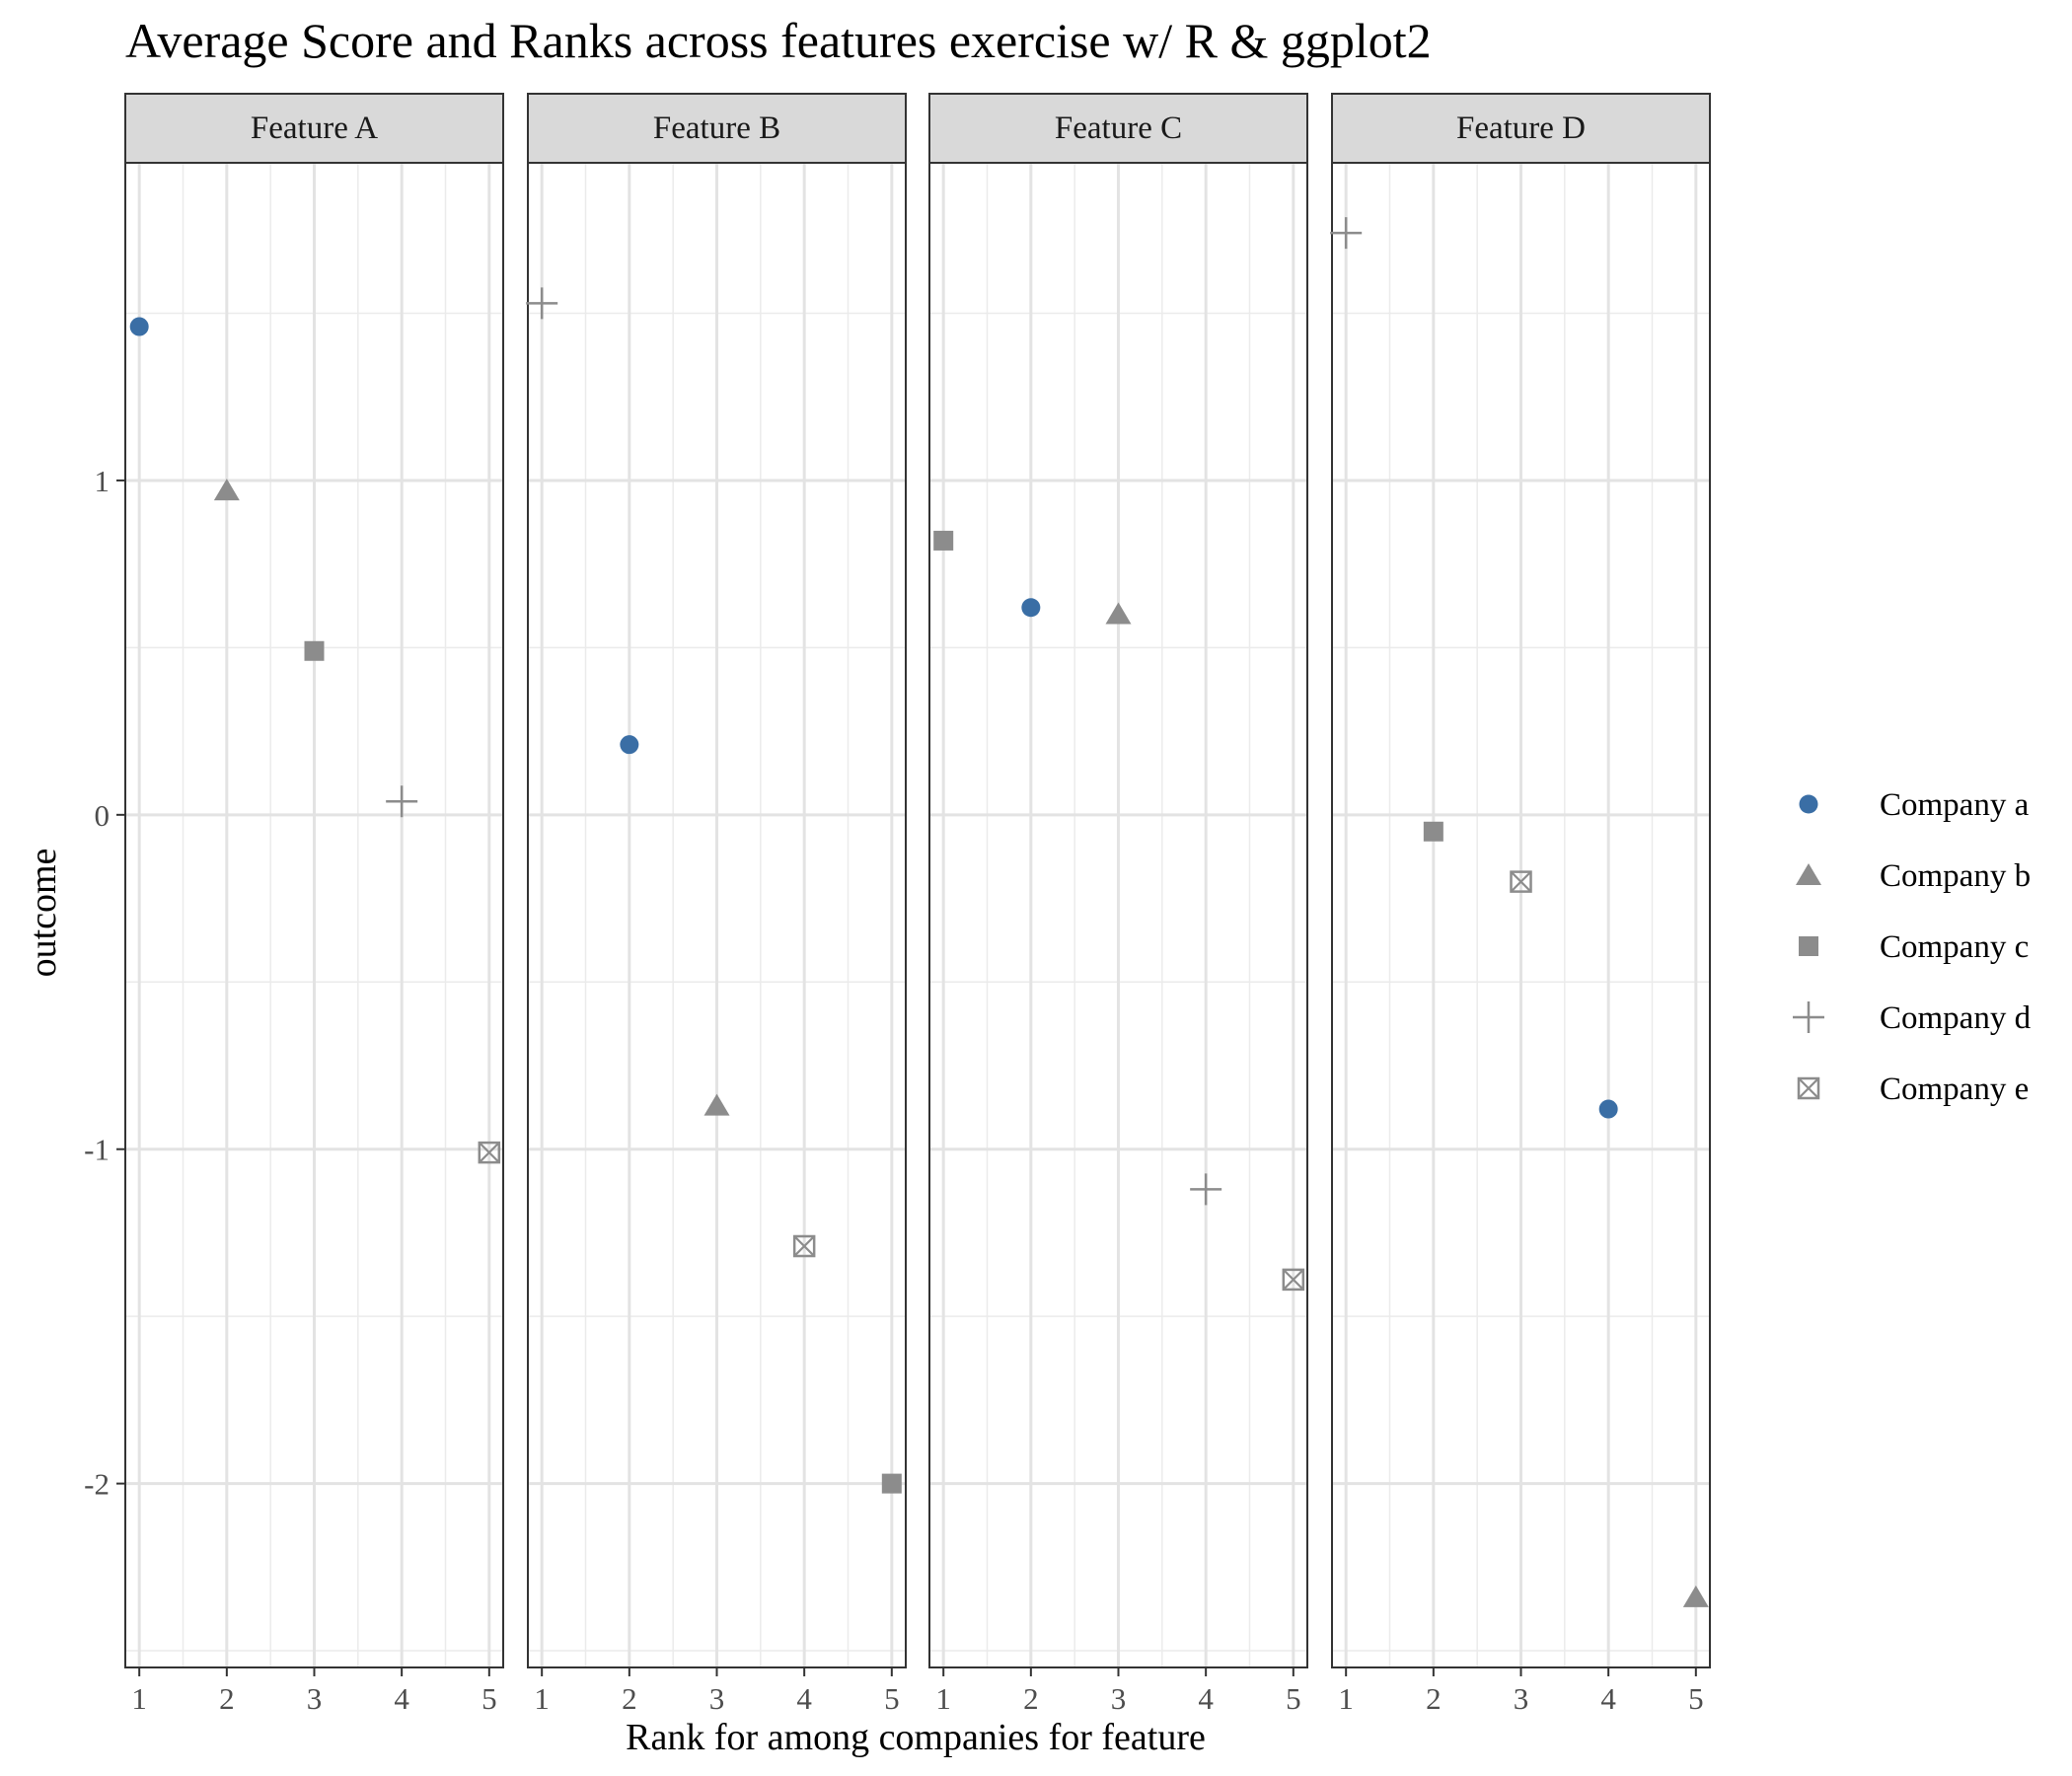 This screenshot has height=1776, width=2072. What do you see at coordinates (105, 983) in the screenshot?
I see `y-axis: -2 -1 0 1` at bounding box center [105, 983].